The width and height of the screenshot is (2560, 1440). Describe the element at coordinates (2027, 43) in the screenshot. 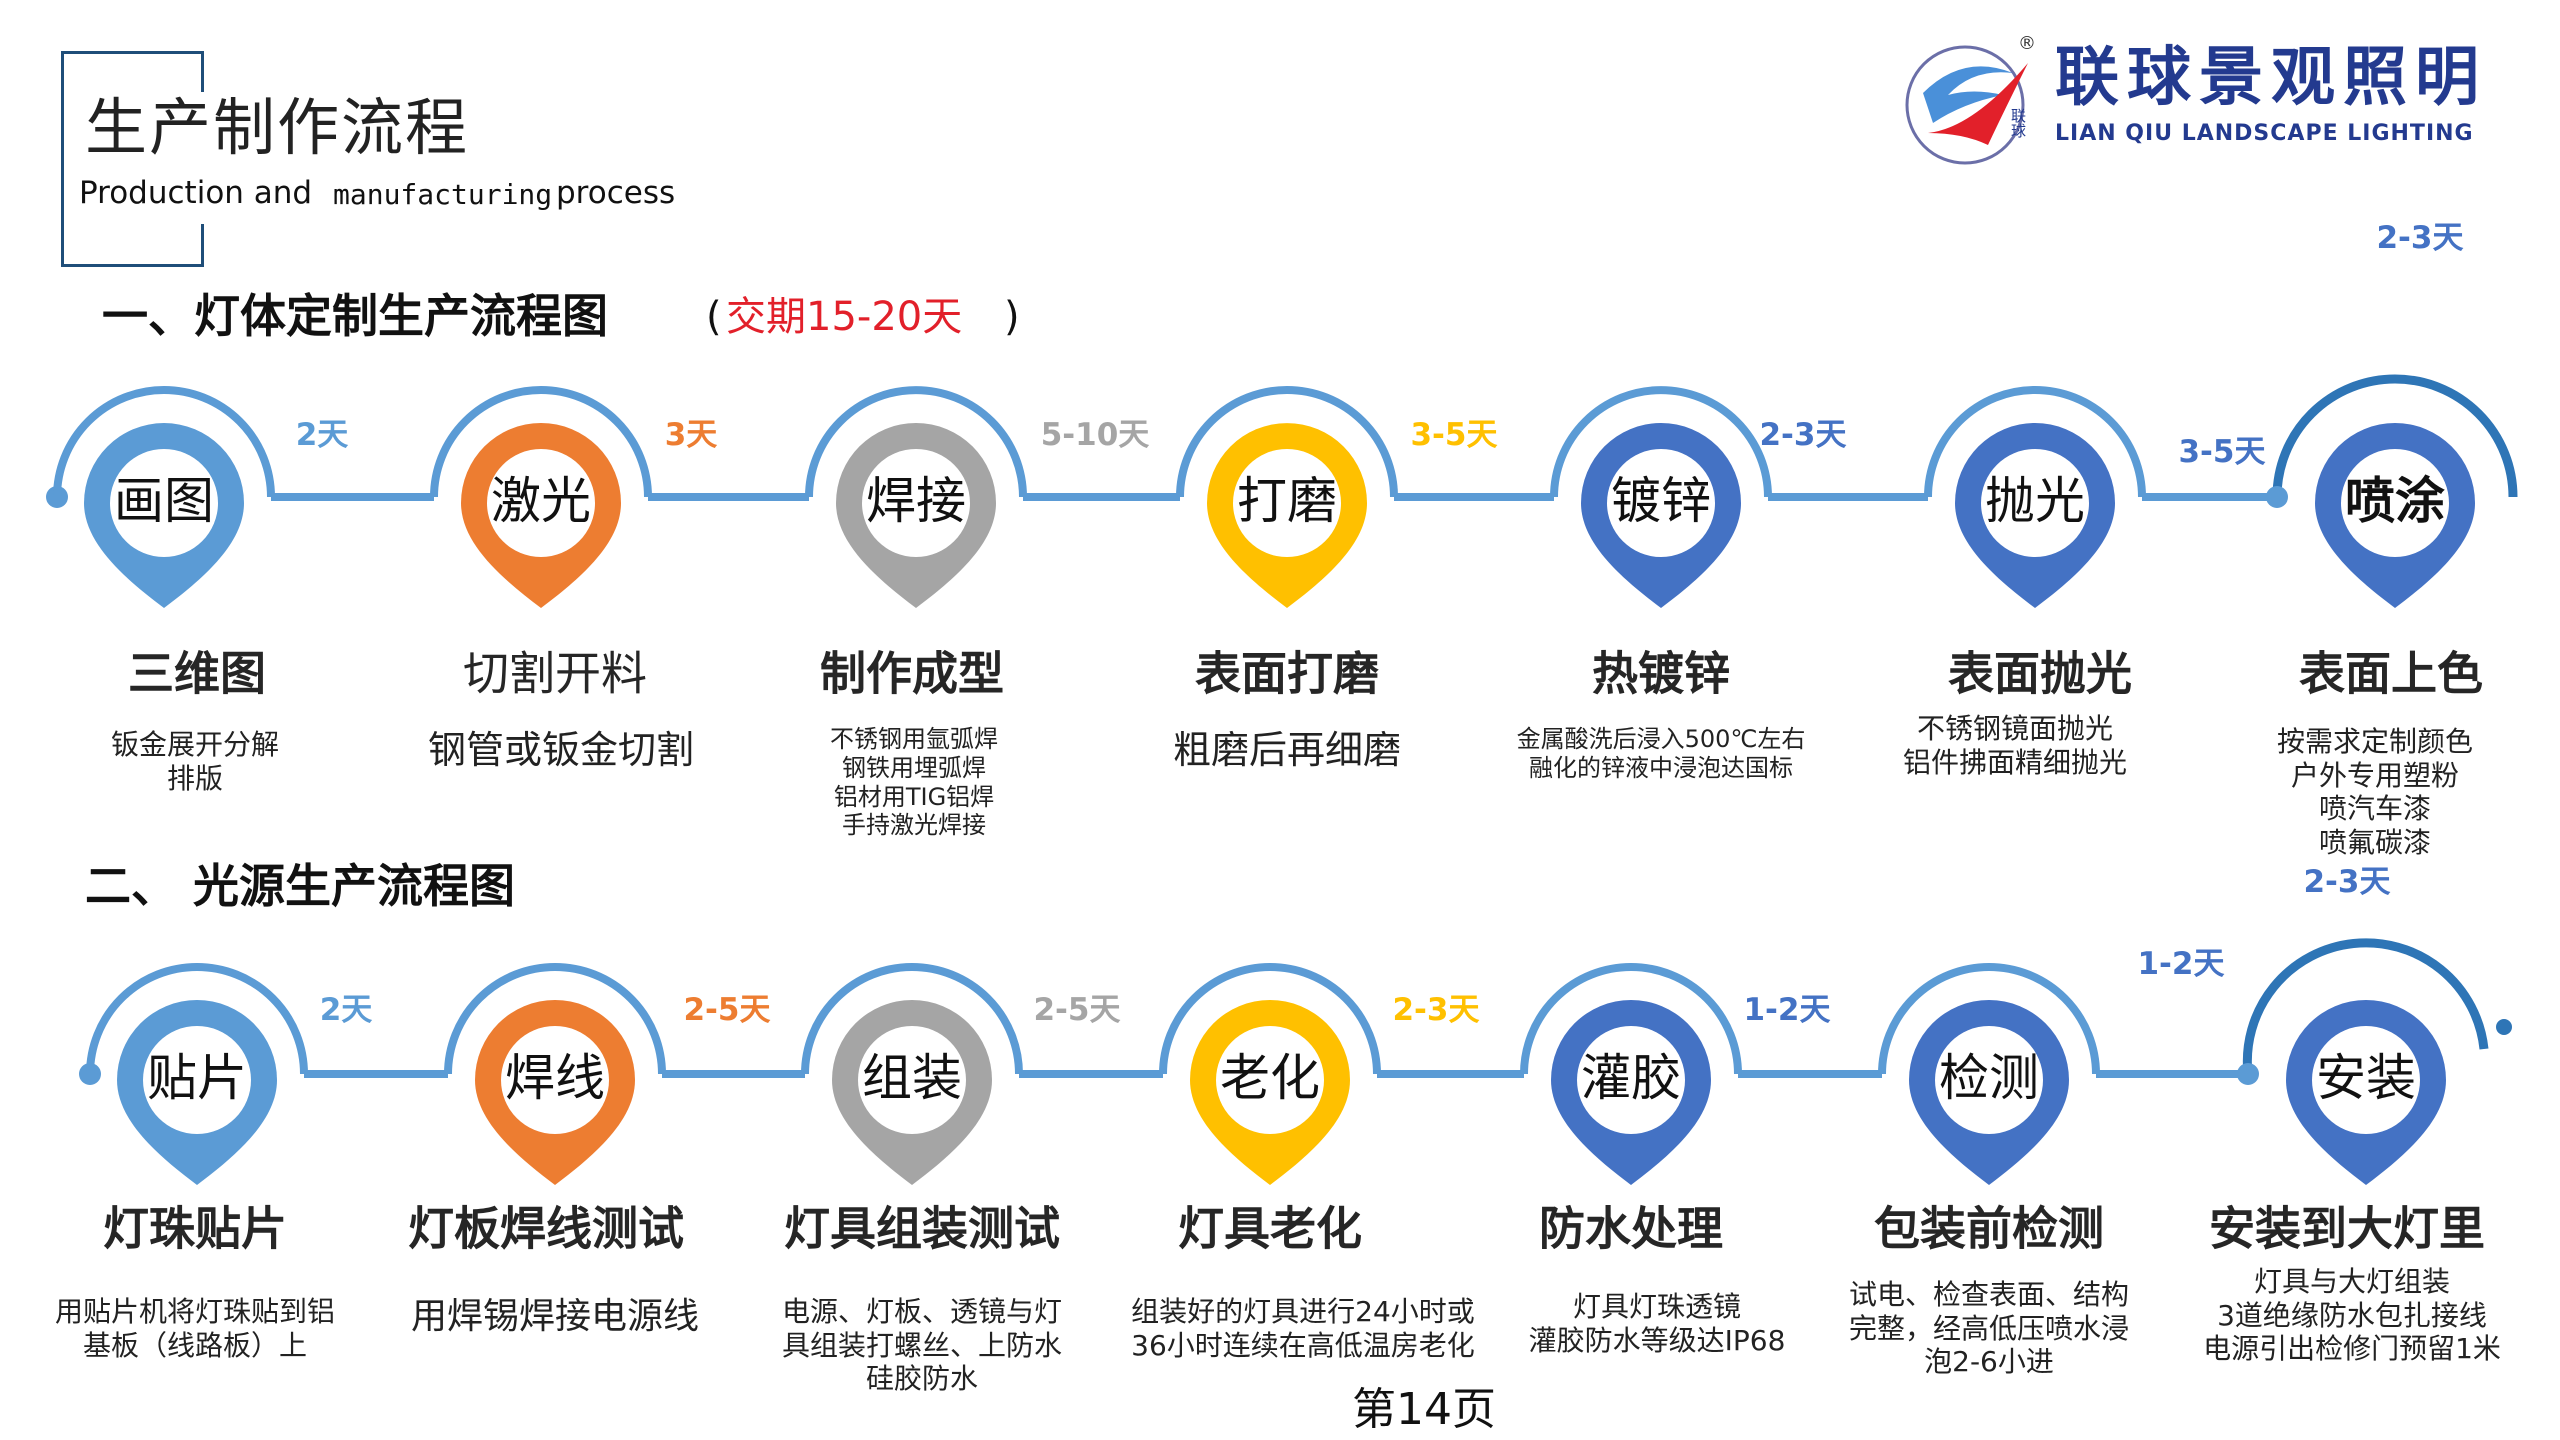

I see `logo-registered-mark: ®` at that location.